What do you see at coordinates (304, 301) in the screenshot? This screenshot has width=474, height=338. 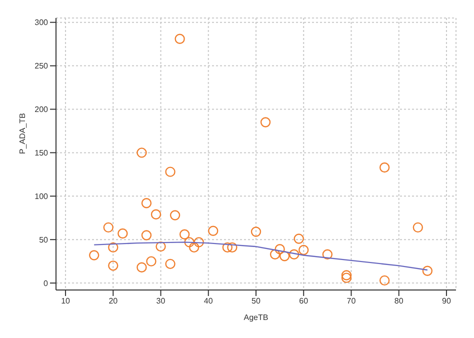 I see `x-tick-label: 60` at bounding box center [304, 301].